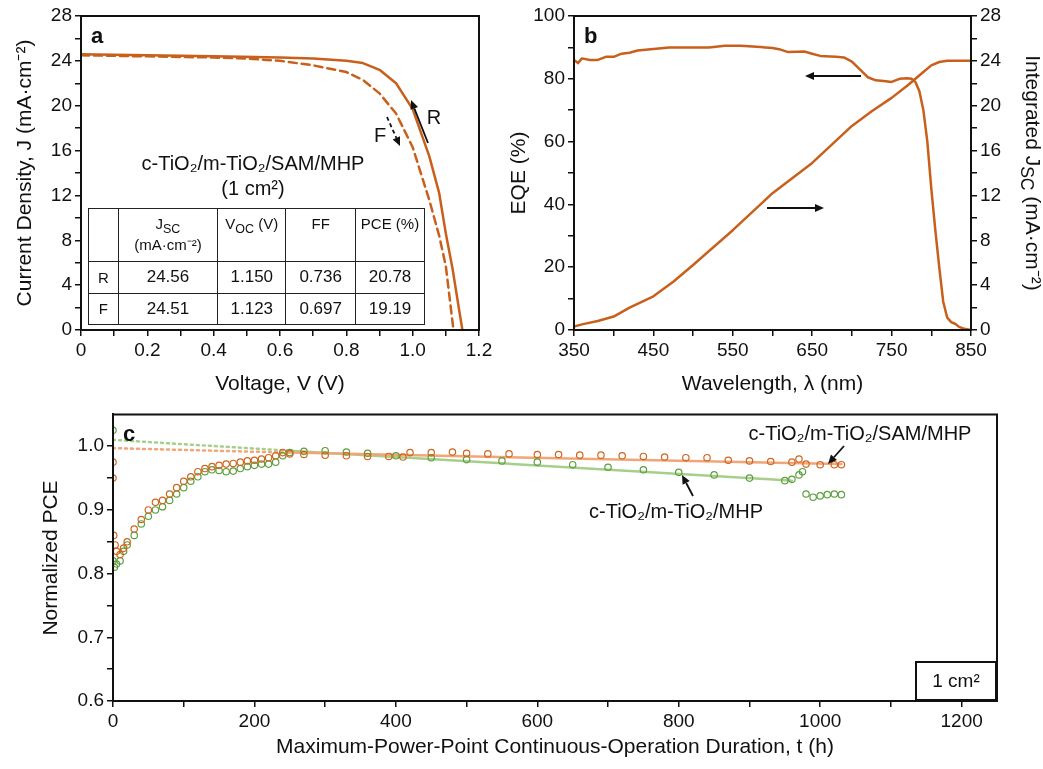  What do you see at coordinates (280, 349) in the screenshot?
I see `x-tick-label: 0.6` at bounding box center [280, 349].